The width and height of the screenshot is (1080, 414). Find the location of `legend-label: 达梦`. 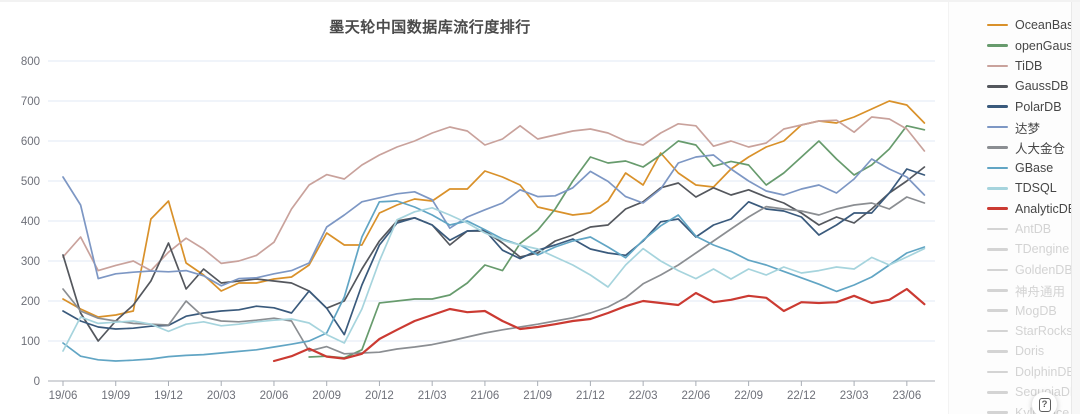

legend-label: 达梦 is located at coordinates (1028, 128).